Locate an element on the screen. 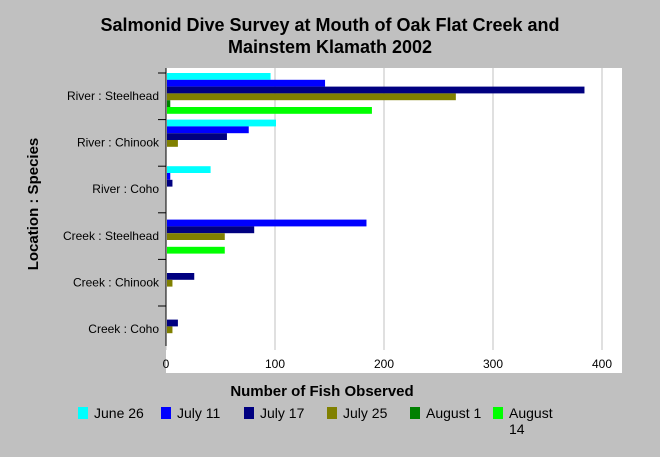  legend-item: June 26 is located at coordinates (117, 421).